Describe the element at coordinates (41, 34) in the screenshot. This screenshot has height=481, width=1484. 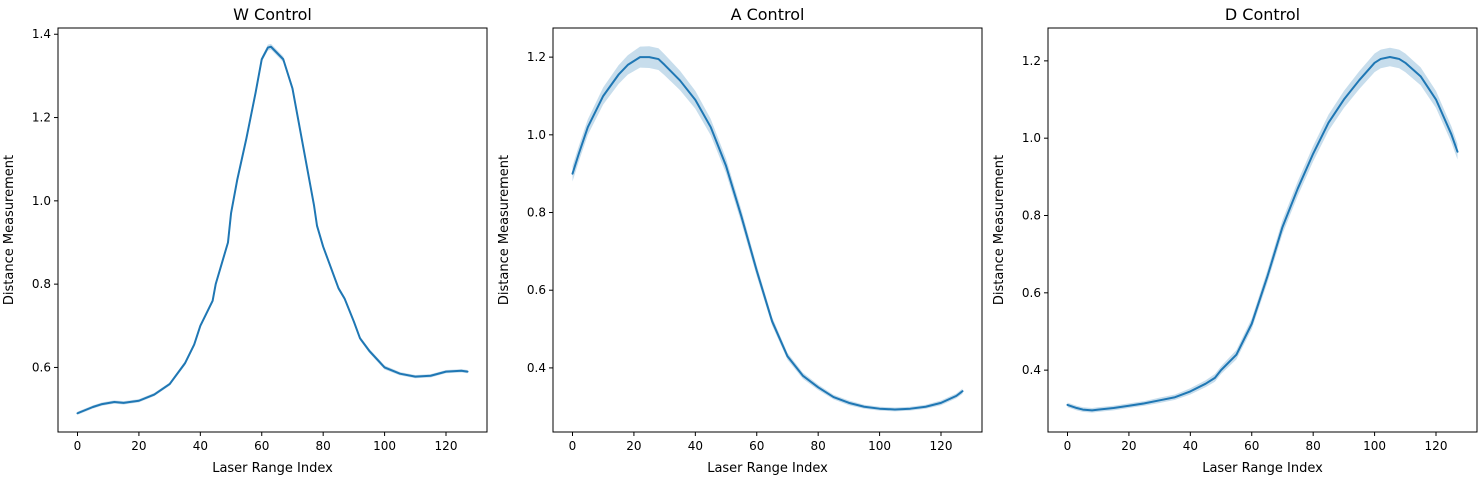
I see `y-tick-label: 1.4` at that location.